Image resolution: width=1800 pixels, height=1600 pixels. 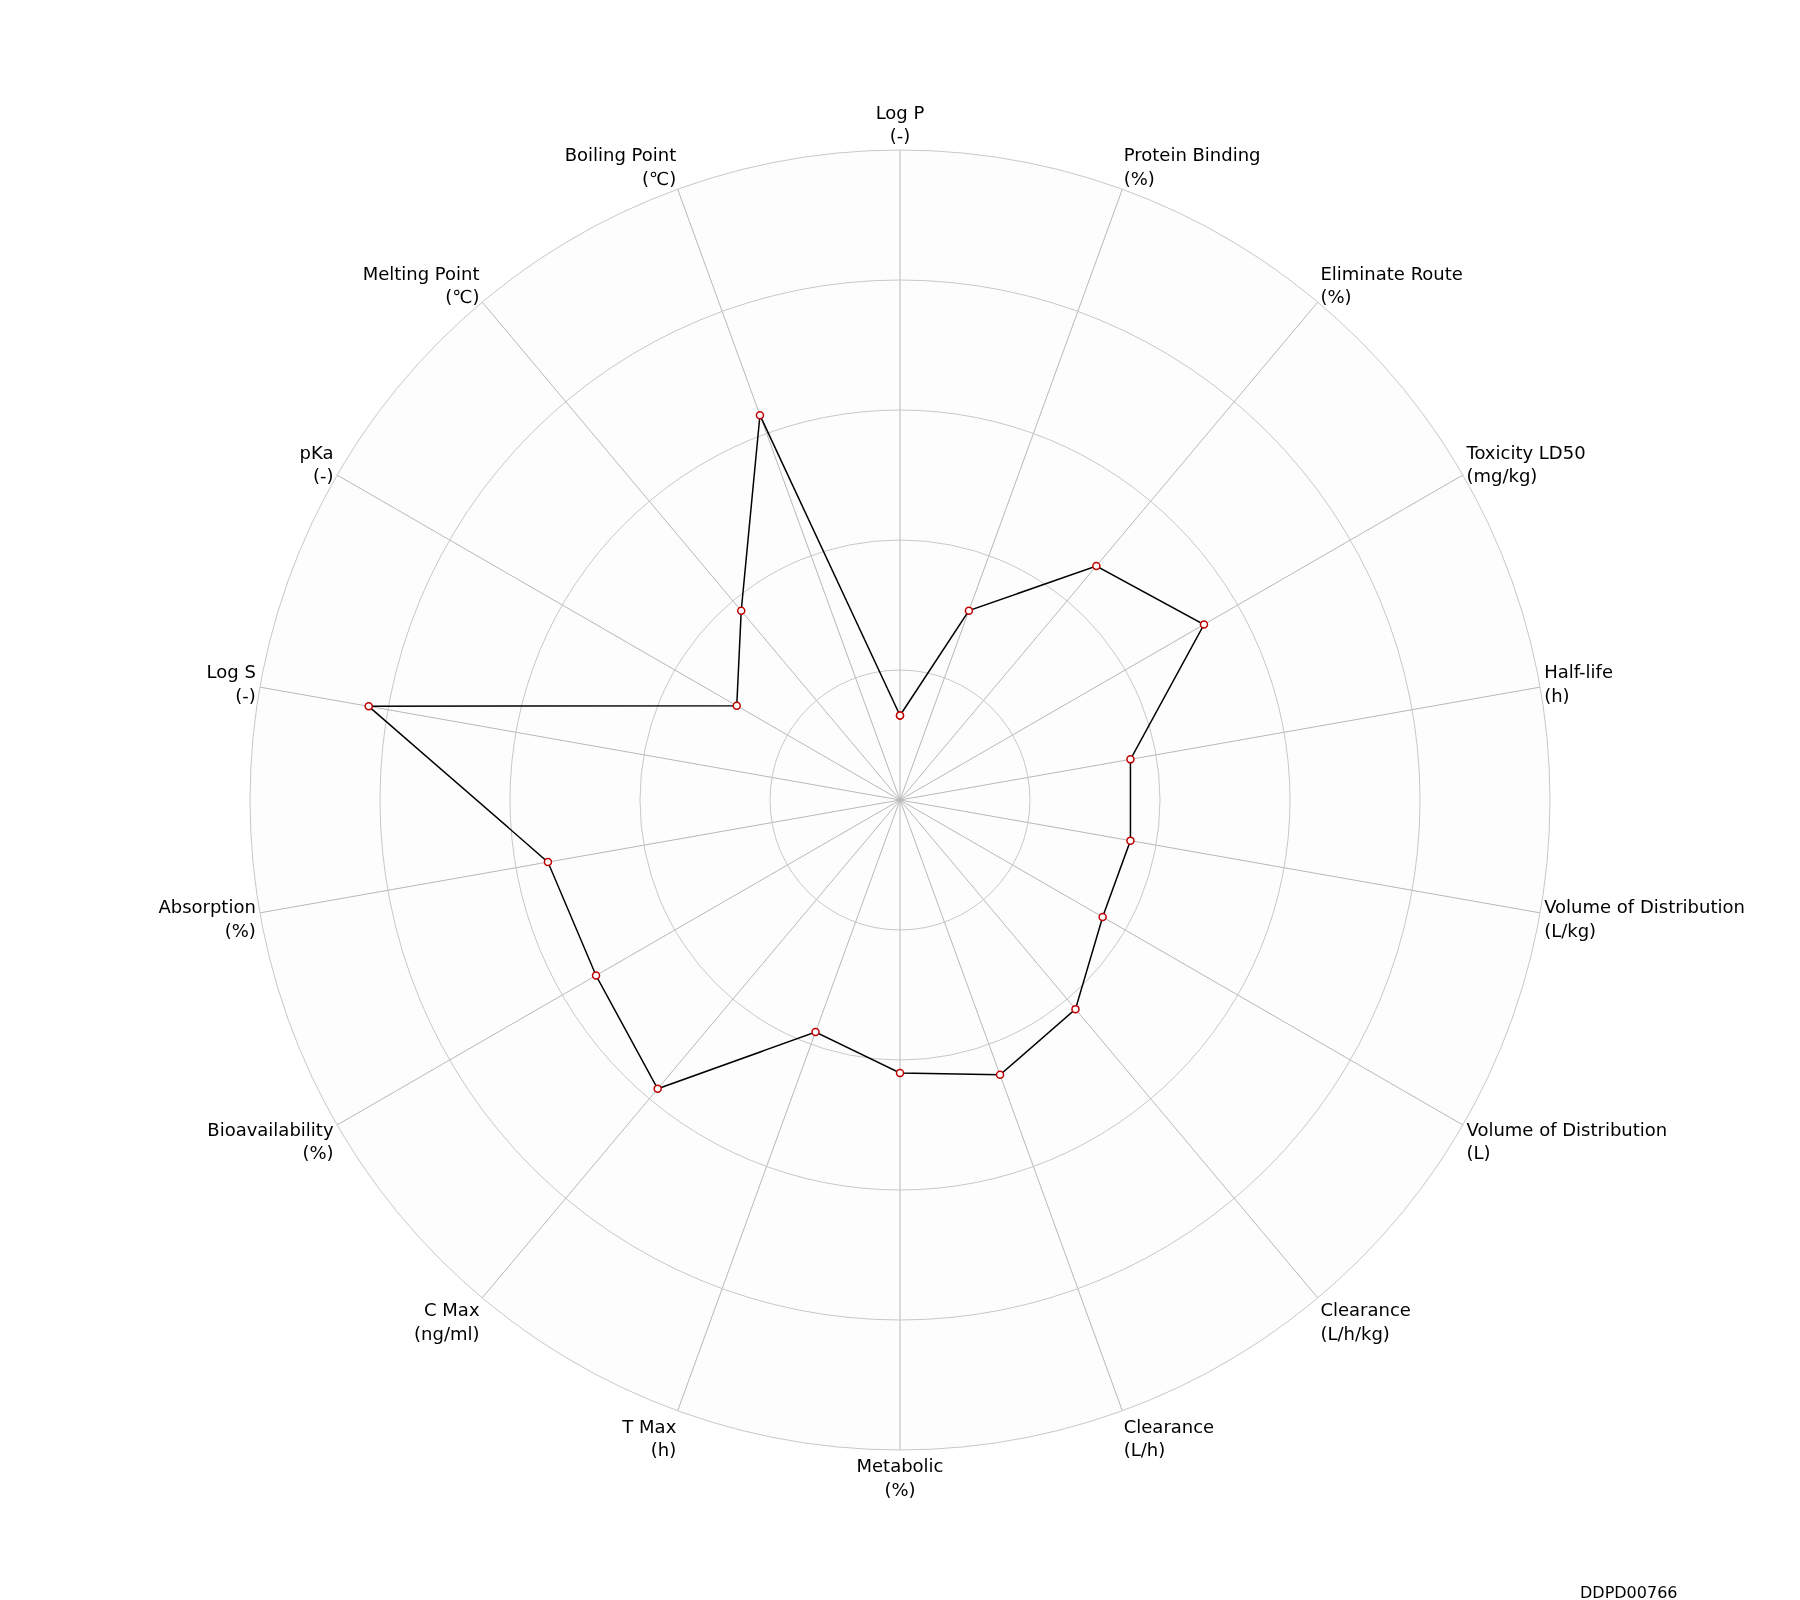 What do you see at coordinates (900, 1477) in the screenshot?
I see `spoke-label: Metabolic (%)` at bounding box center [900, 1477].